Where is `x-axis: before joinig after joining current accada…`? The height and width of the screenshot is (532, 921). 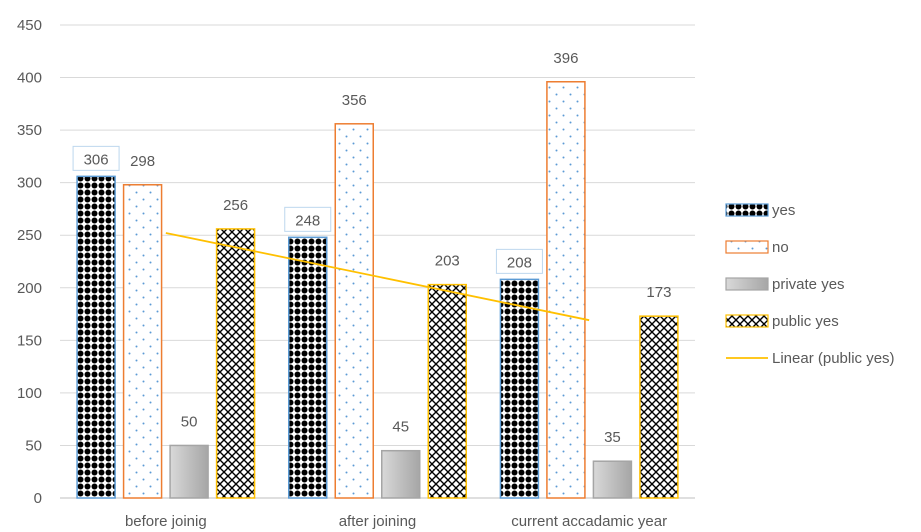 x-axis: before joinig after joining current accada… is located at coordinates (396, 521).